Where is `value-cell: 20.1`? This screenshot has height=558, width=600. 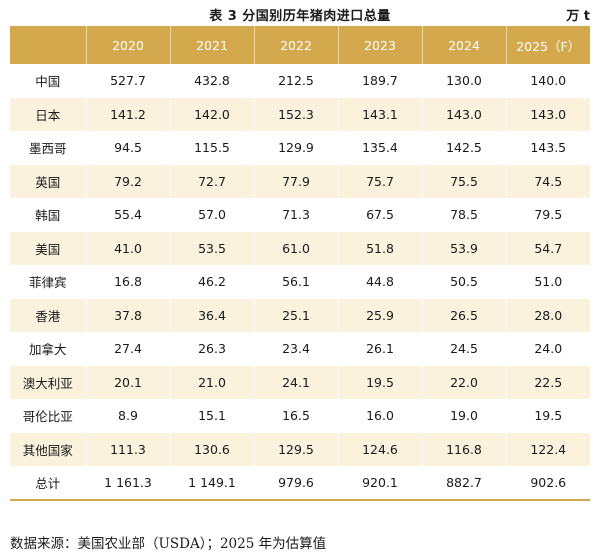
value-cell: 20.1 is located at coordinates (127, 382).